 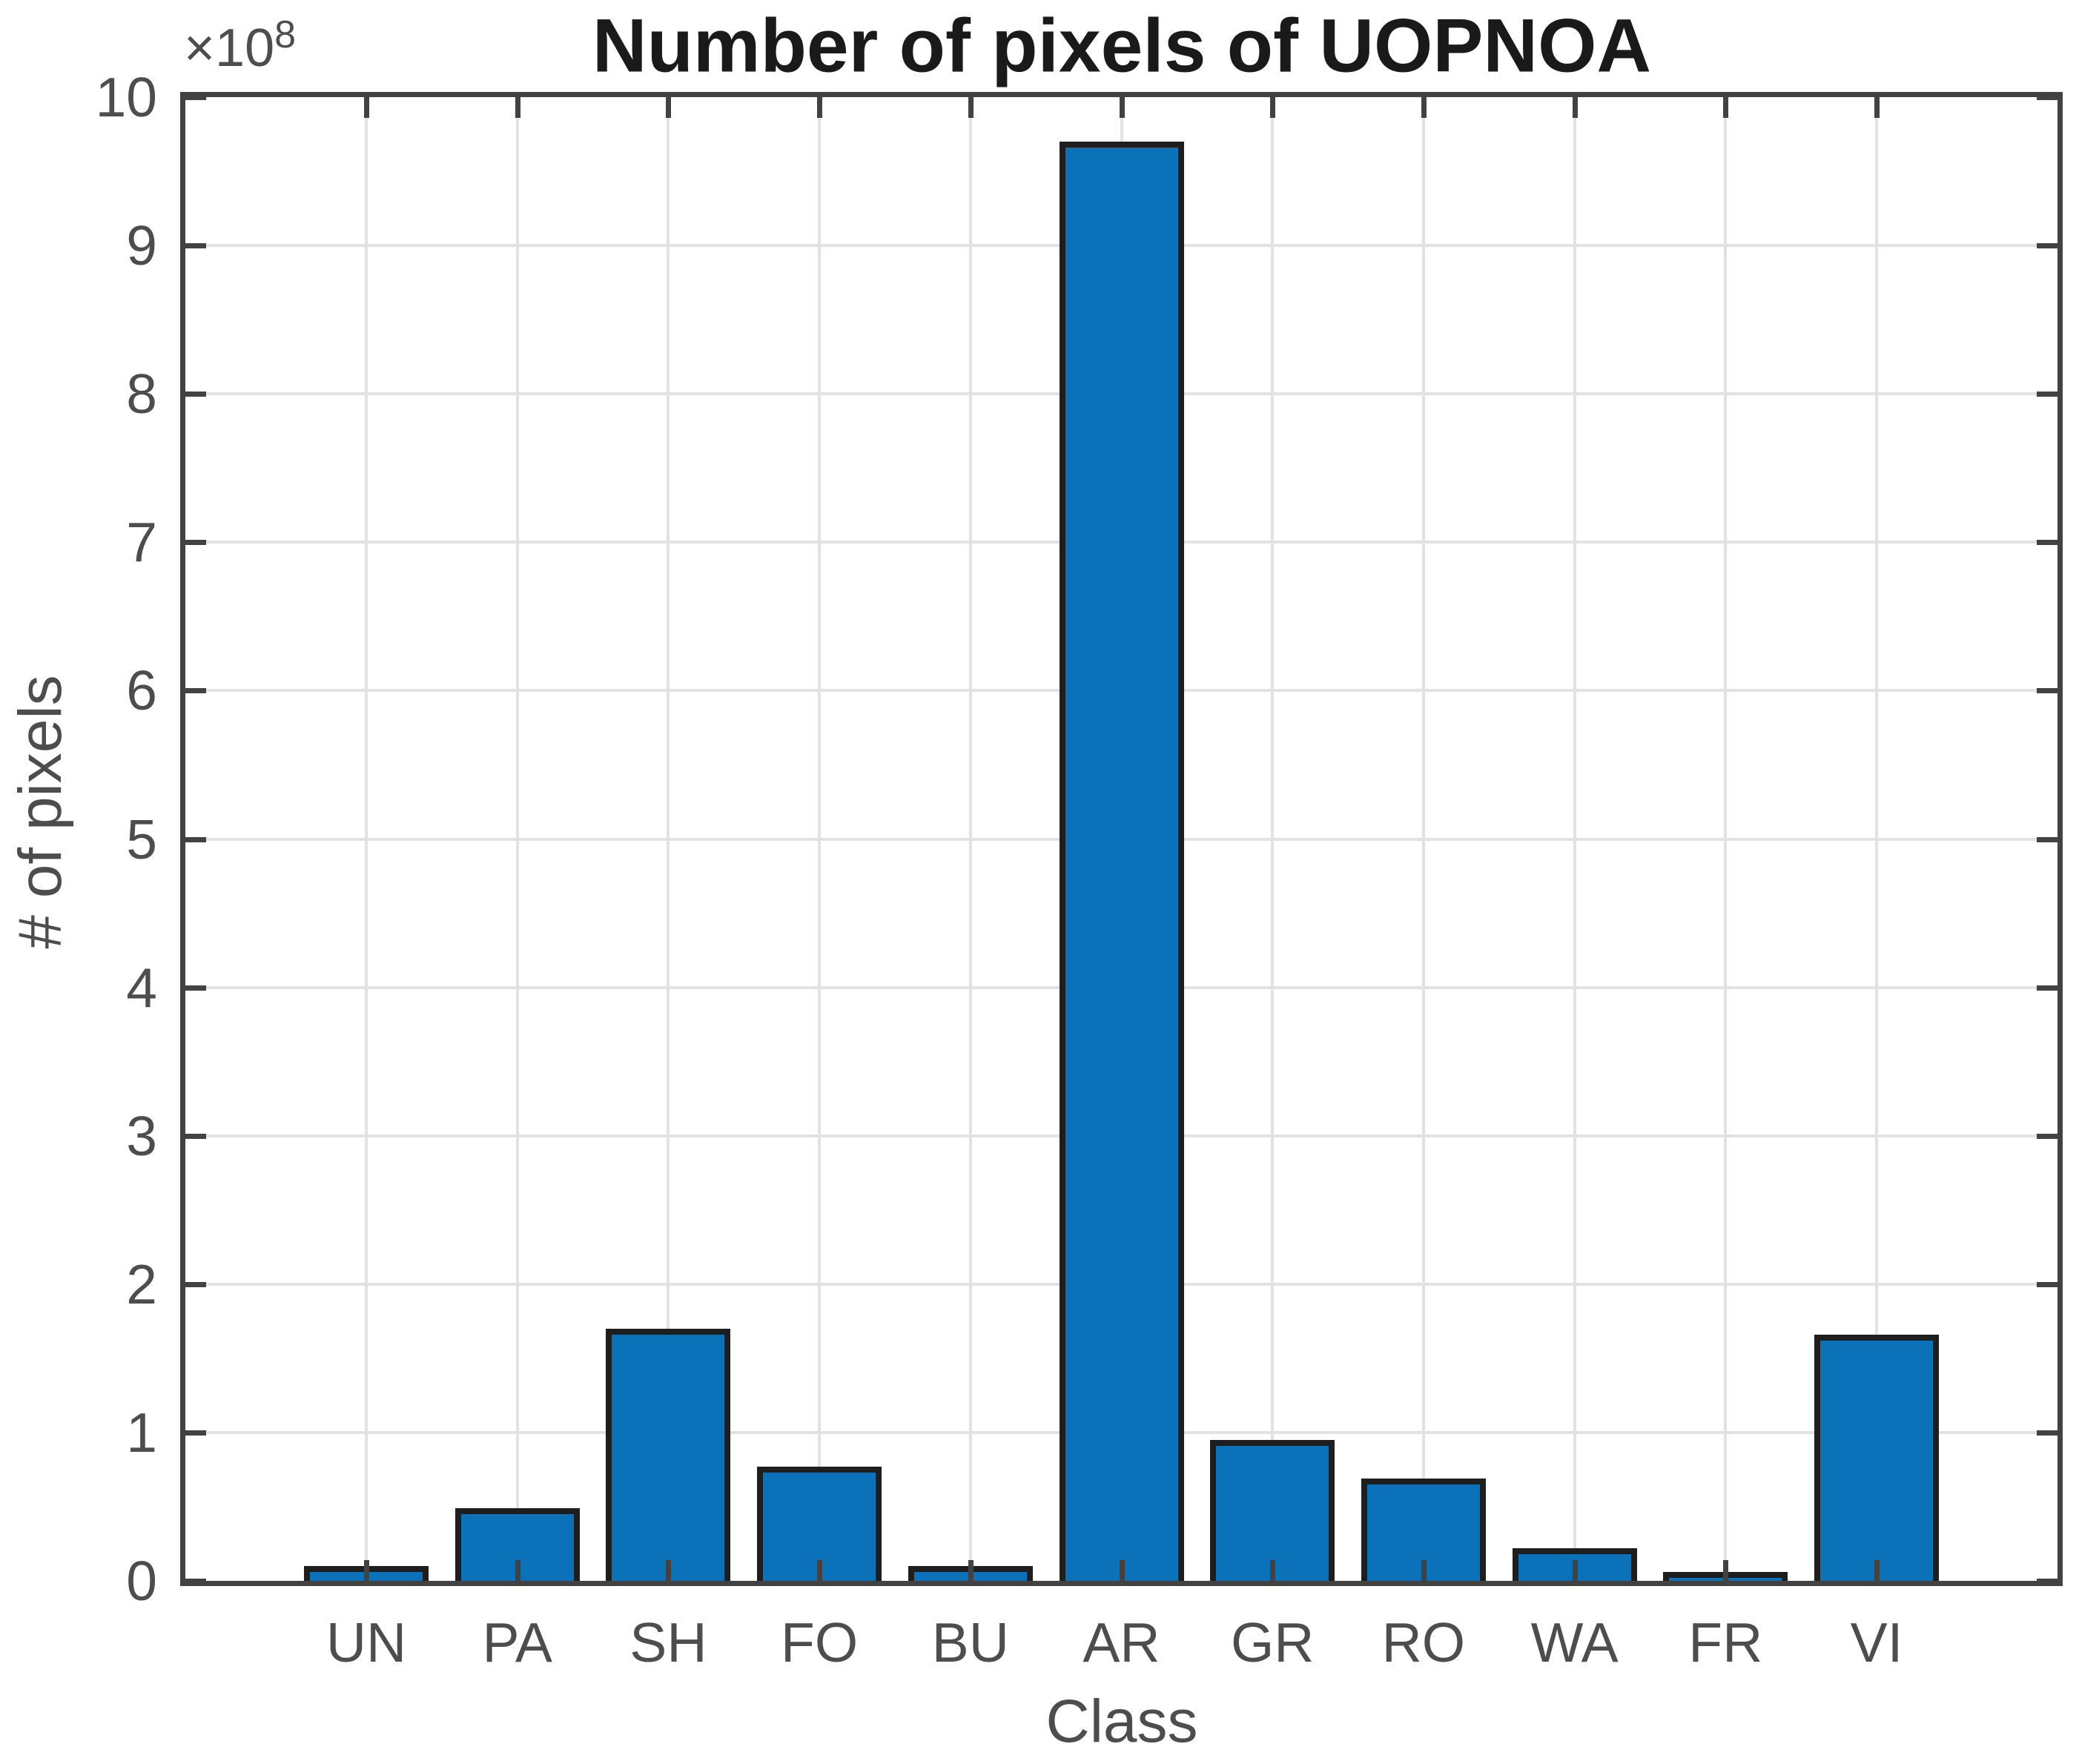 What do you see at coordinates (668, 1643) in the screenshot?
I see `x-tick-label-sh: SH` at bounding box center [668, 1643].